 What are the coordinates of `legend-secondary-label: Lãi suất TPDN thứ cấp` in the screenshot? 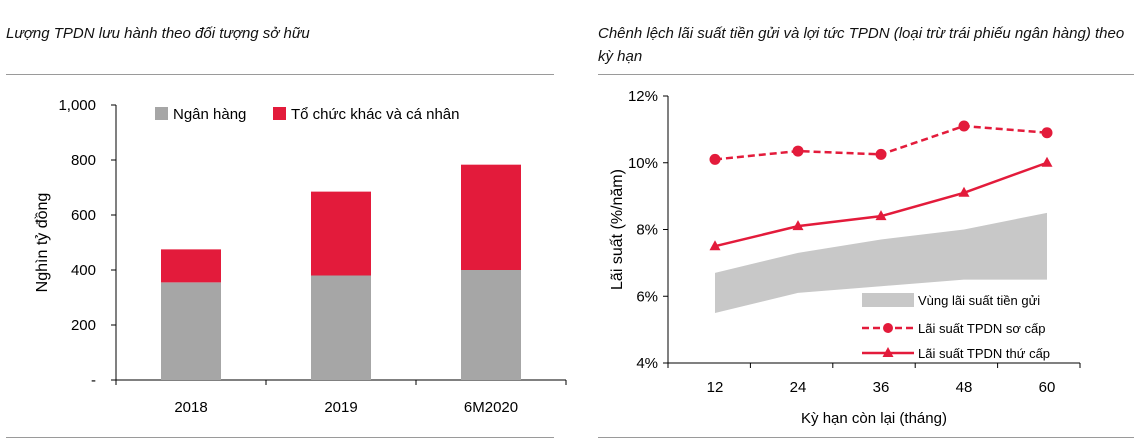 It's located at (984, 353).